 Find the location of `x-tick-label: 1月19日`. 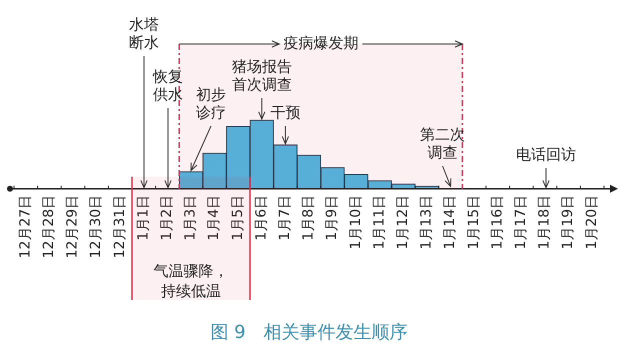

x-tick-label: 1月19日 is located at coordinates (568, 222).